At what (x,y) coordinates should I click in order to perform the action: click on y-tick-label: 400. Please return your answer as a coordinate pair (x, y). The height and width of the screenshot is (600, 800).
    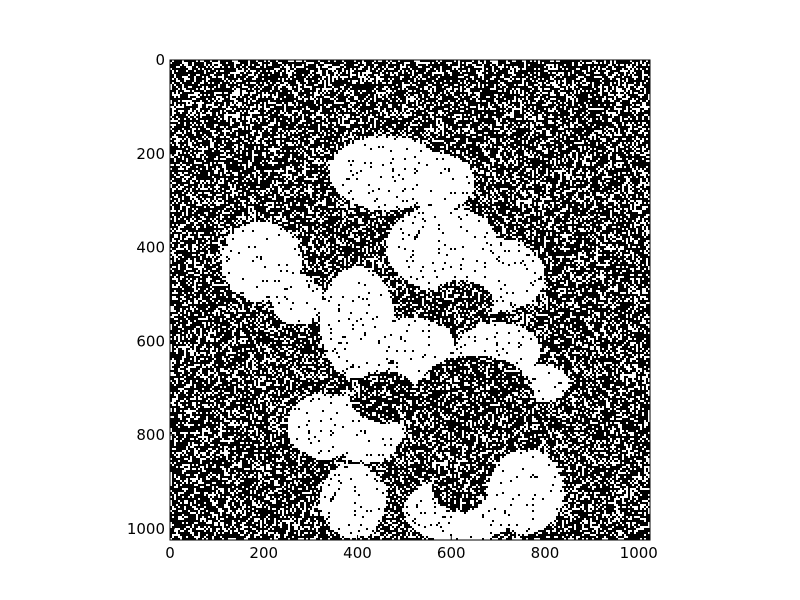
    Looking at the image, I should click on (150, 248).